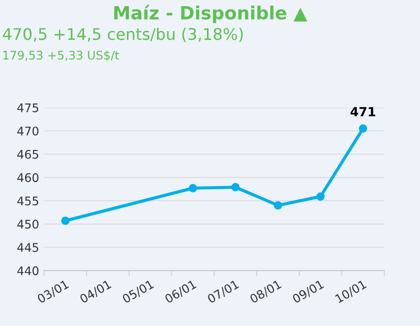 The image size is (420, 326). I want to click on y-tick-label: 475, so click(27, 107).